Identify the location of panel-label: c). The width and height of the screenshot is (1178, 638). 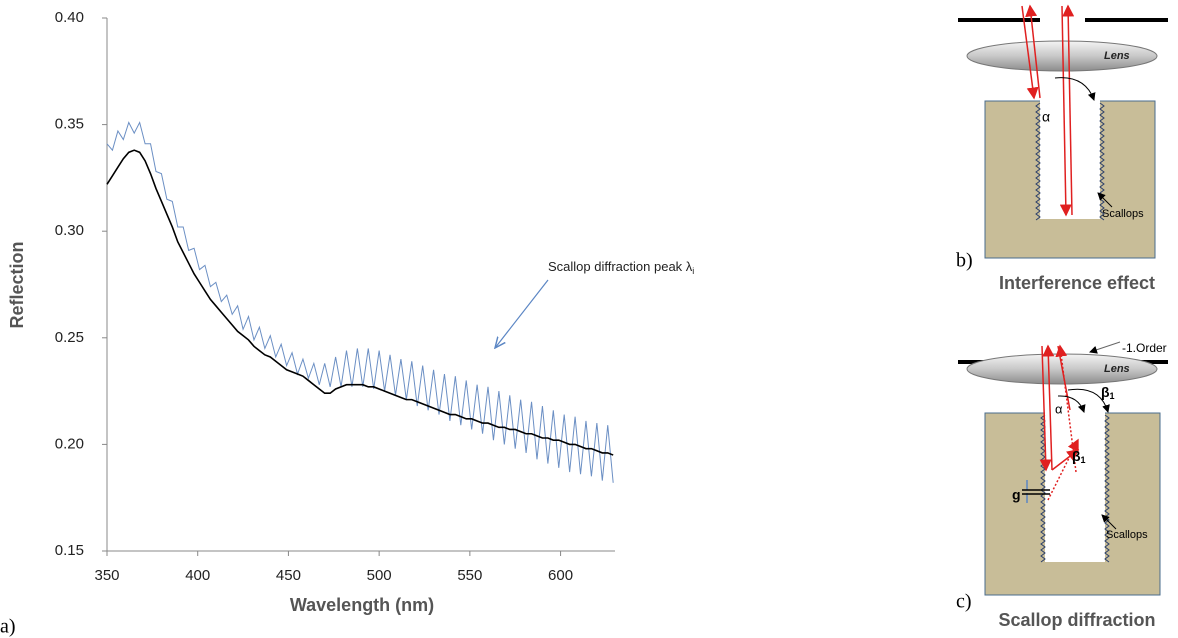
(964, 602).